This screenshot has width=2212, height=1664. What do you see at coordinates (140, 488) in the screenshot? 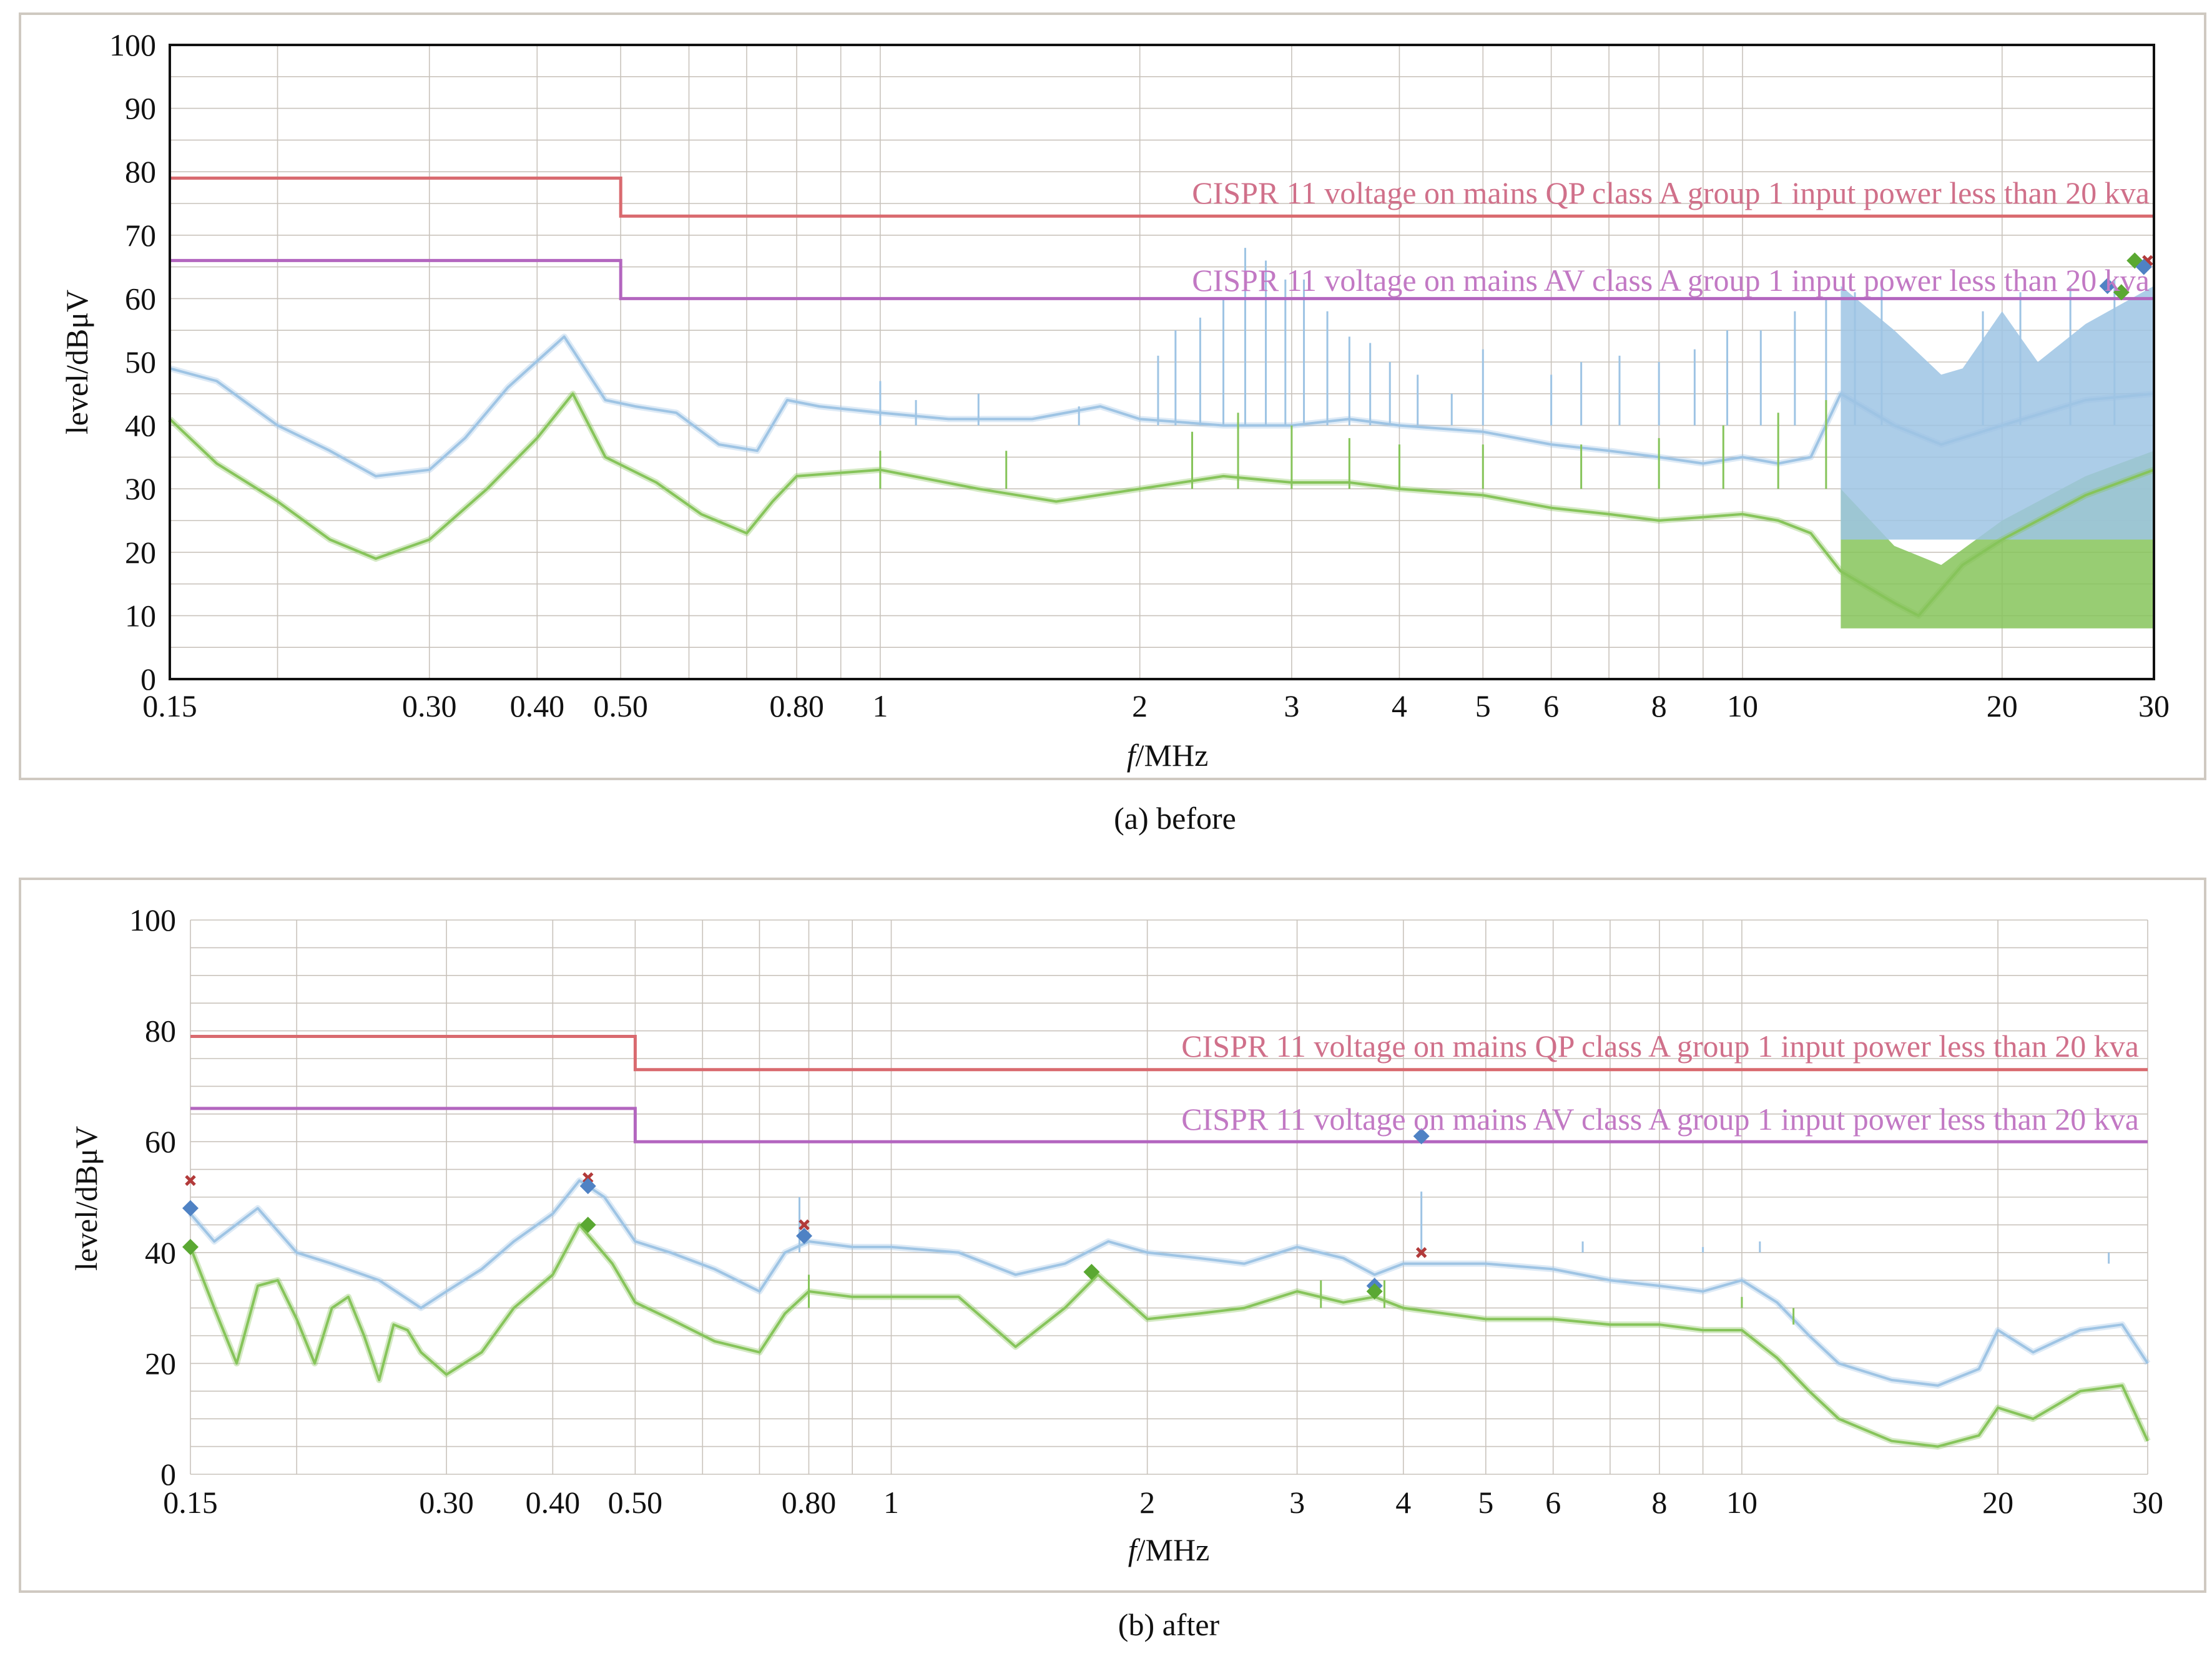
I see `y-tick-label: 30` at bounding box center [140, 488].